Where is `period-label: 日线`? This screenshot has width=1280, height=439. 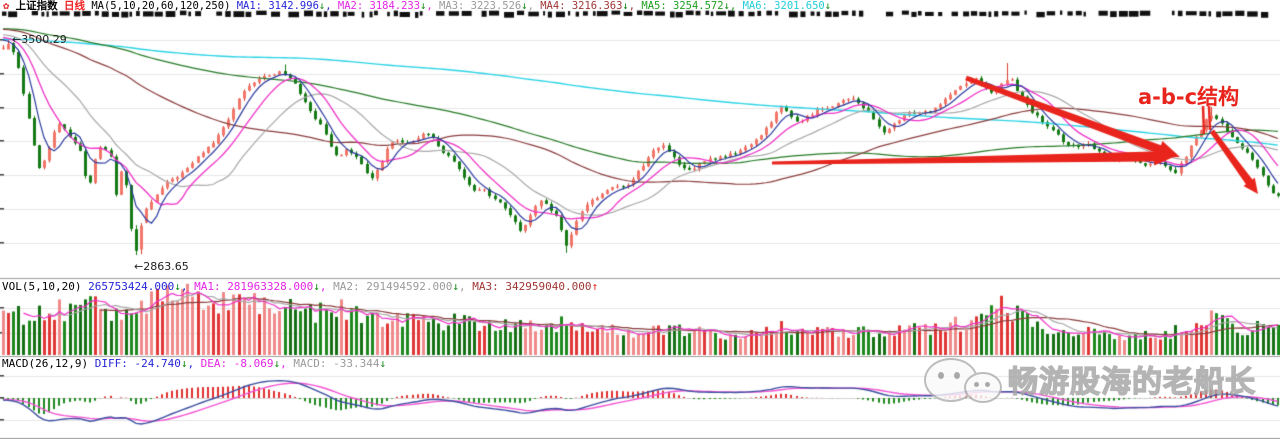 period-label: 日线 is located at coordinates (74, 6).